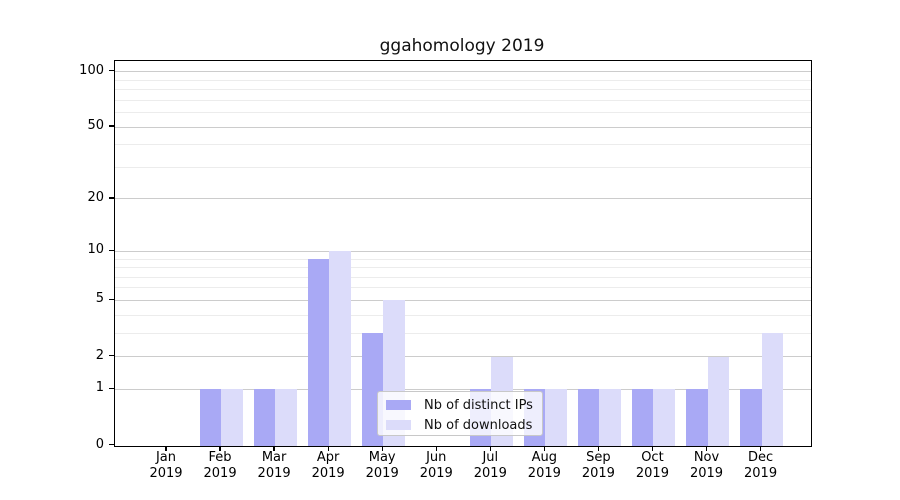  I want to click on x-tick-label: Mar 2019, so click(274, 465).